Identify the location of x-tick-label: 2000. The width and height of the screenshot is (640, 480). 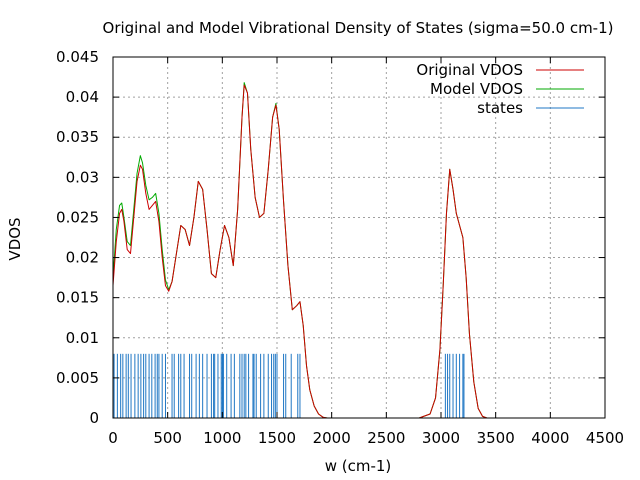
(332, 438).